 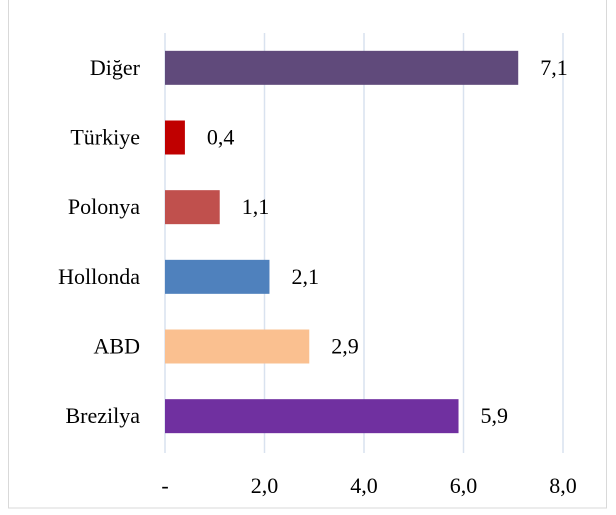 What do you see at coordinates (105, 137) in the screenshot?
I see `y-tick-label: Türkiye` at bounding box center [105, 137].